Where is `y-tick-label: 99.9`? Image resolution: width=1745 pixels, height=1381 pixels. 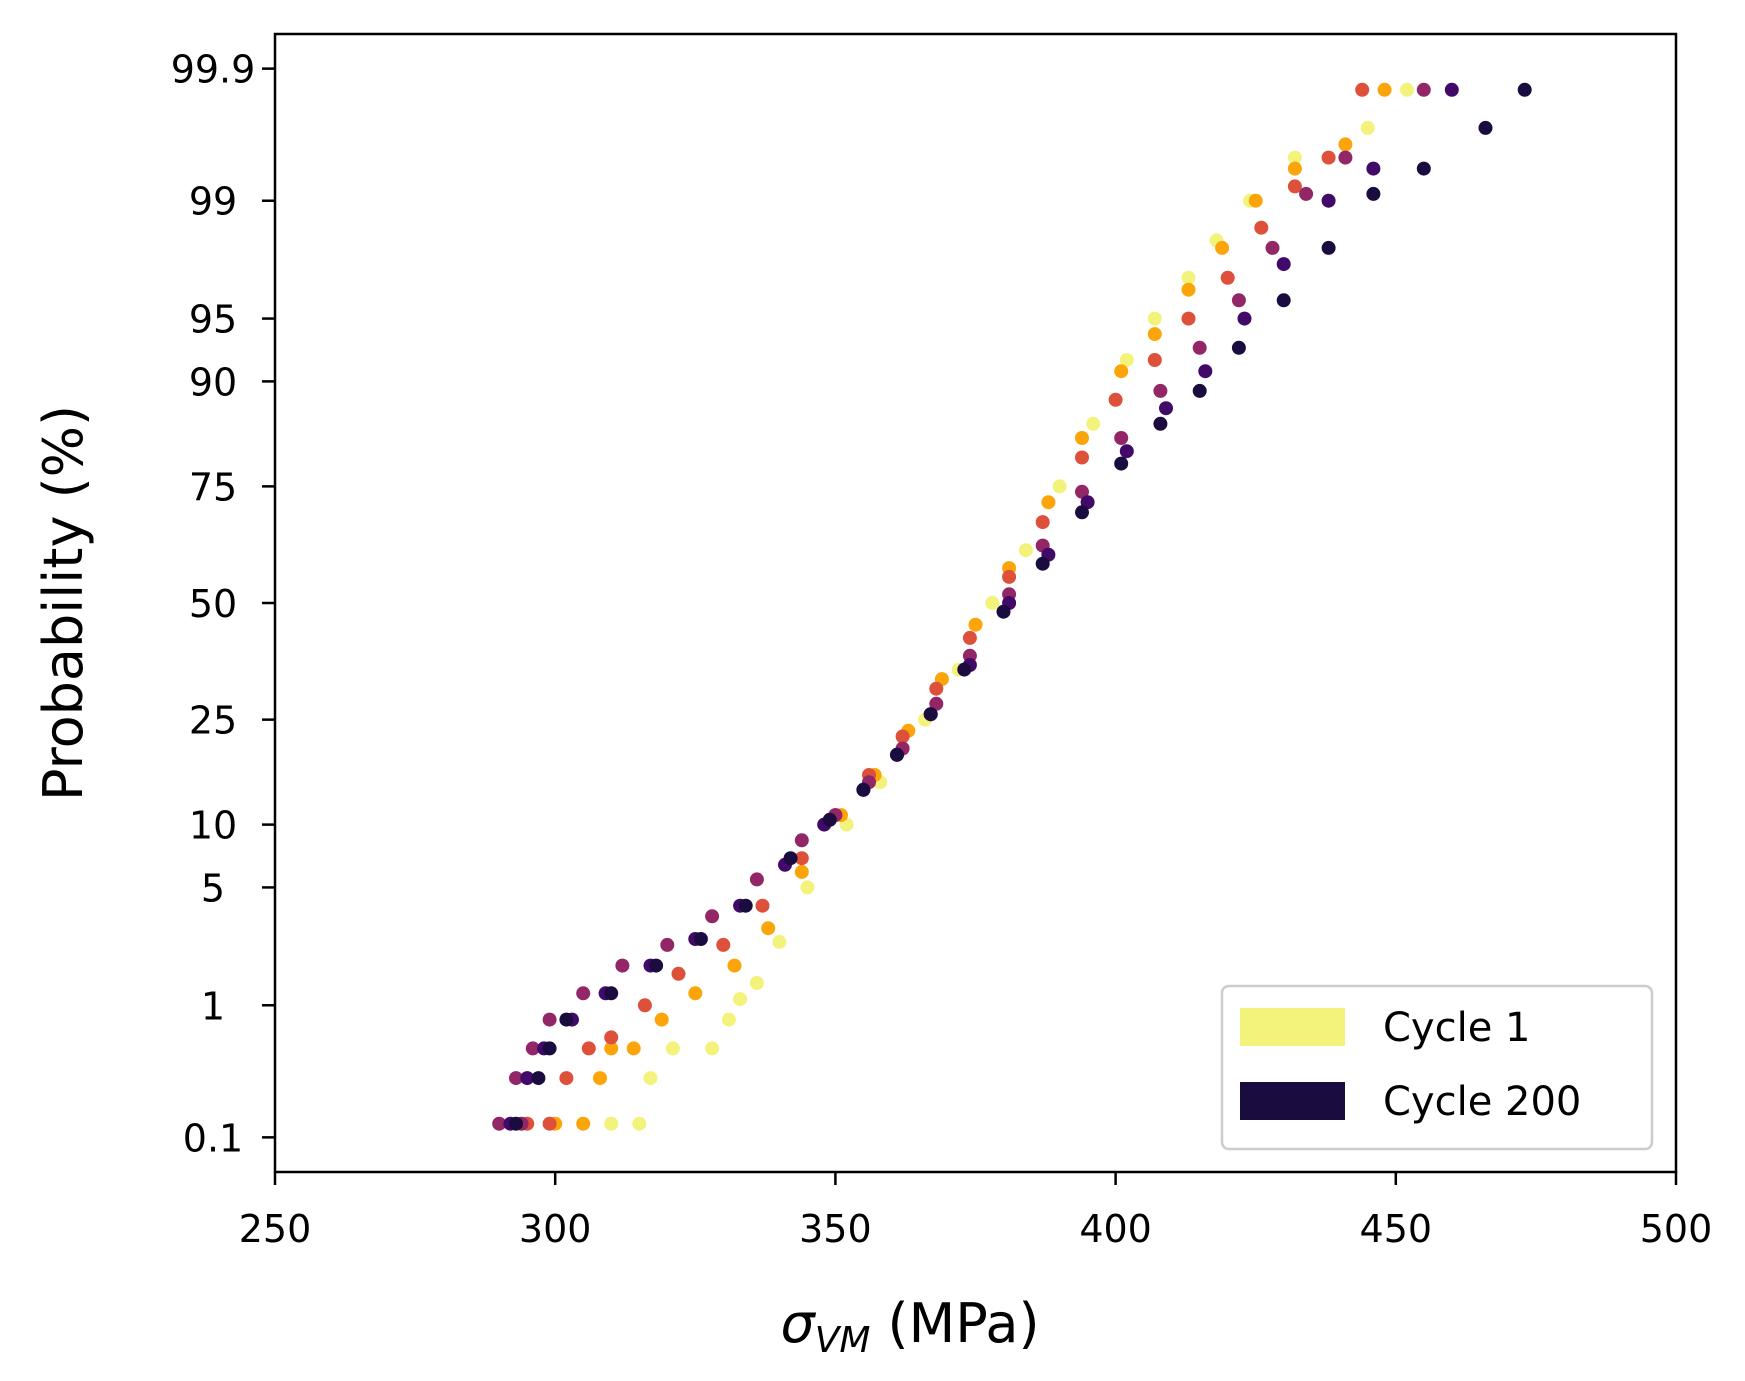
y-tick-label: 99.9 is located at coordinates (213, 70).